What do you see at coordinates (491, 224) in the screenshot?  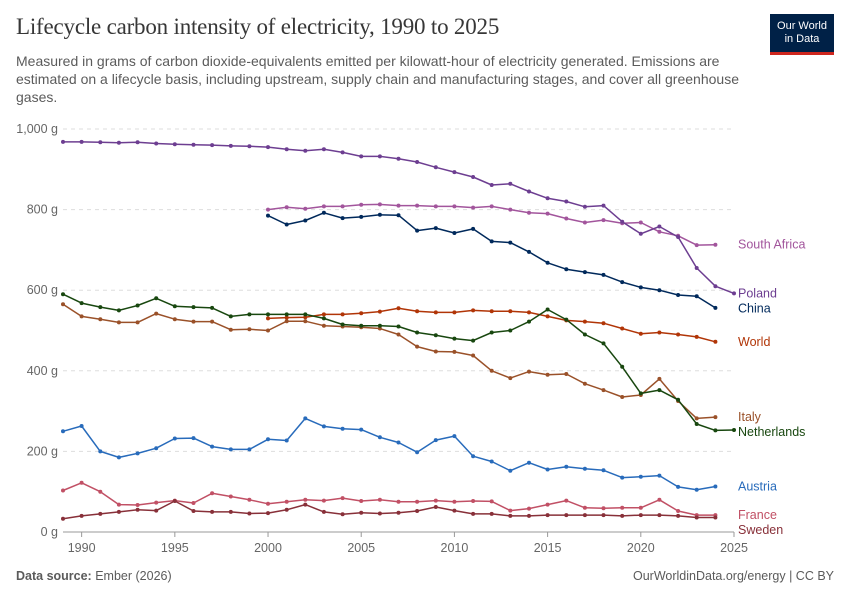 I see `series-line-south-africa` at bounding box center [491, 224].